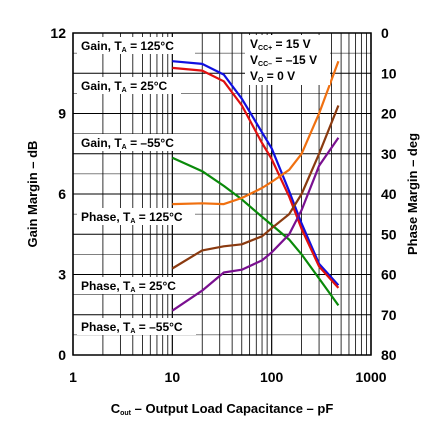 This screenshot has height=443, width=447. Describe the element at coordinates (389, 275) in the screenshot. I see `y2-tick-label: 60` at that location.